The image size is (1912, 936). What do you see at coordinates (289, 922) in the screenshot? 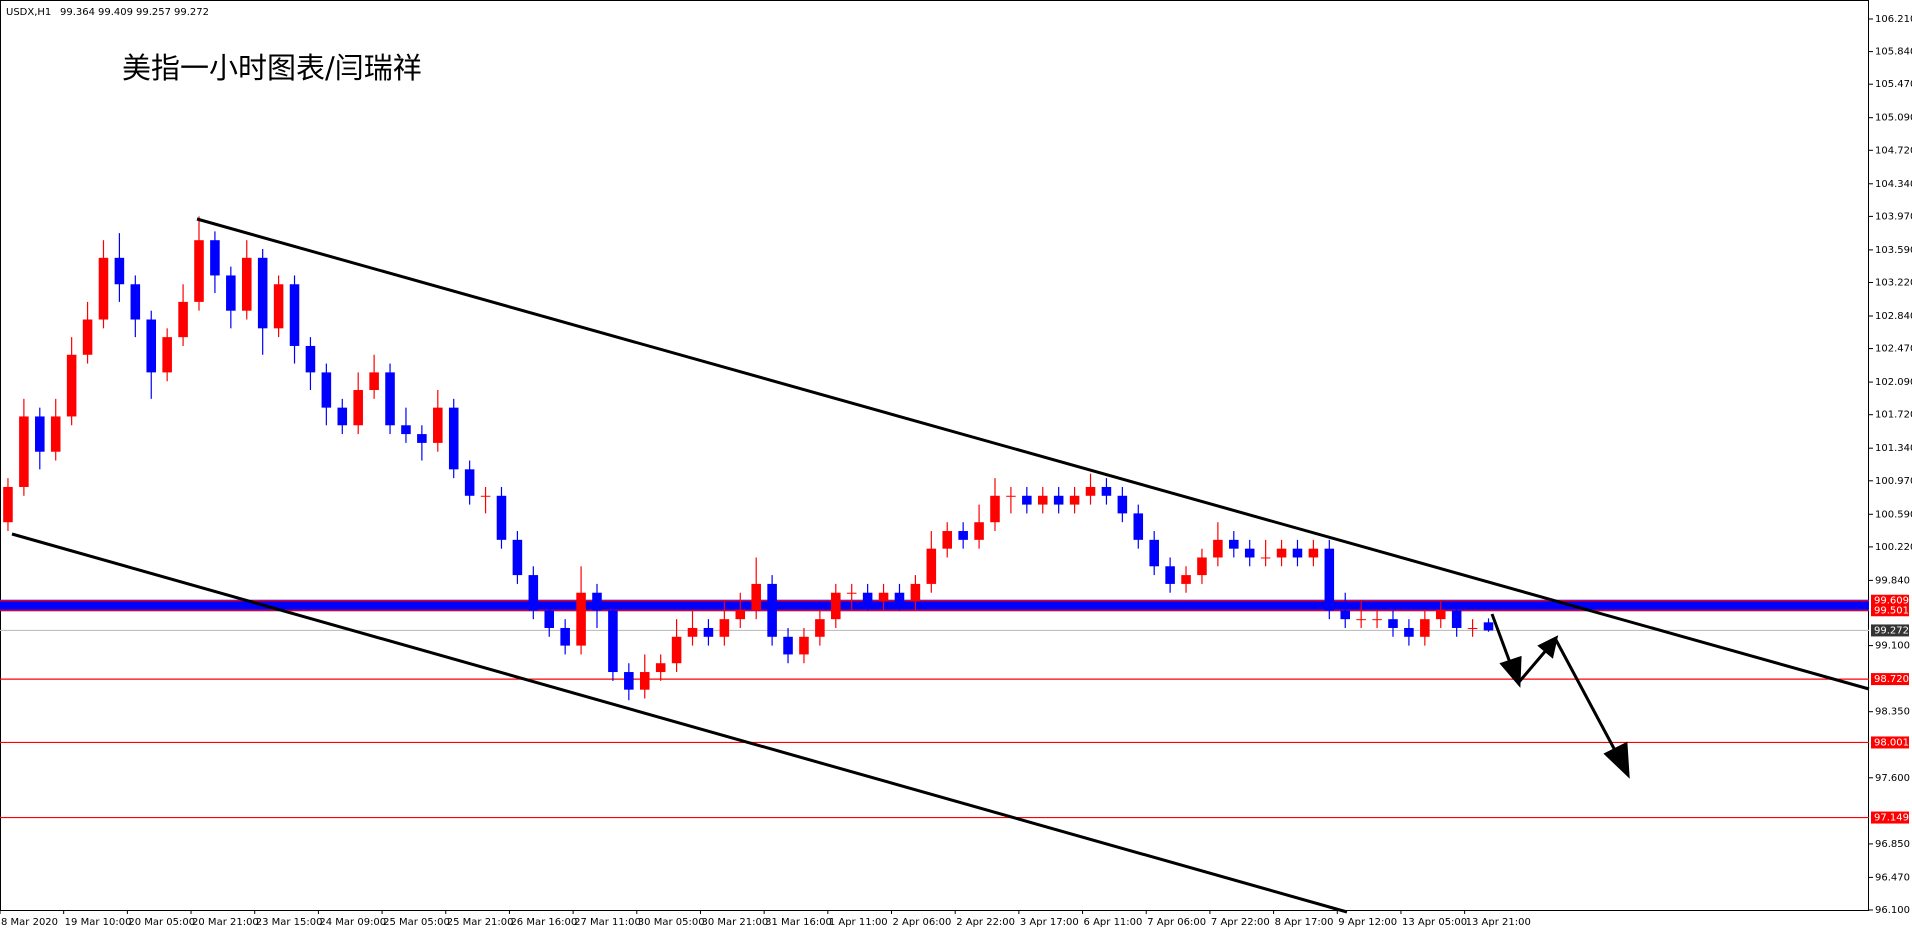
I see `x-tick-label: 23 Mar 15:00` at bounding box center [289, 922].